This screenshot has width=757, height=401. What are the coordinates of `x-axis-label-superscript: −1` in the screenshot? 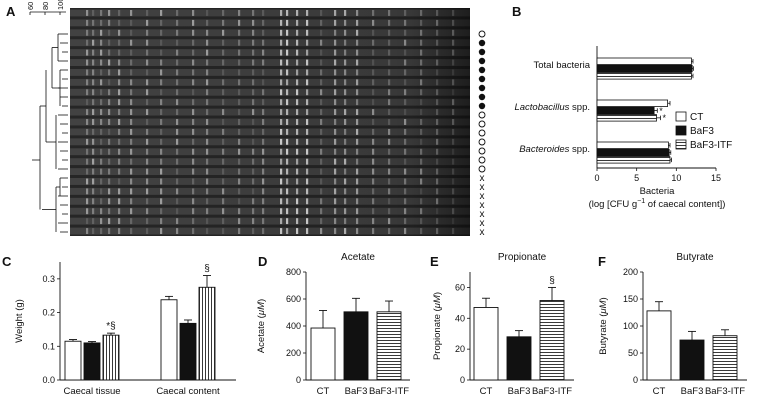 It's located at (641, 201).